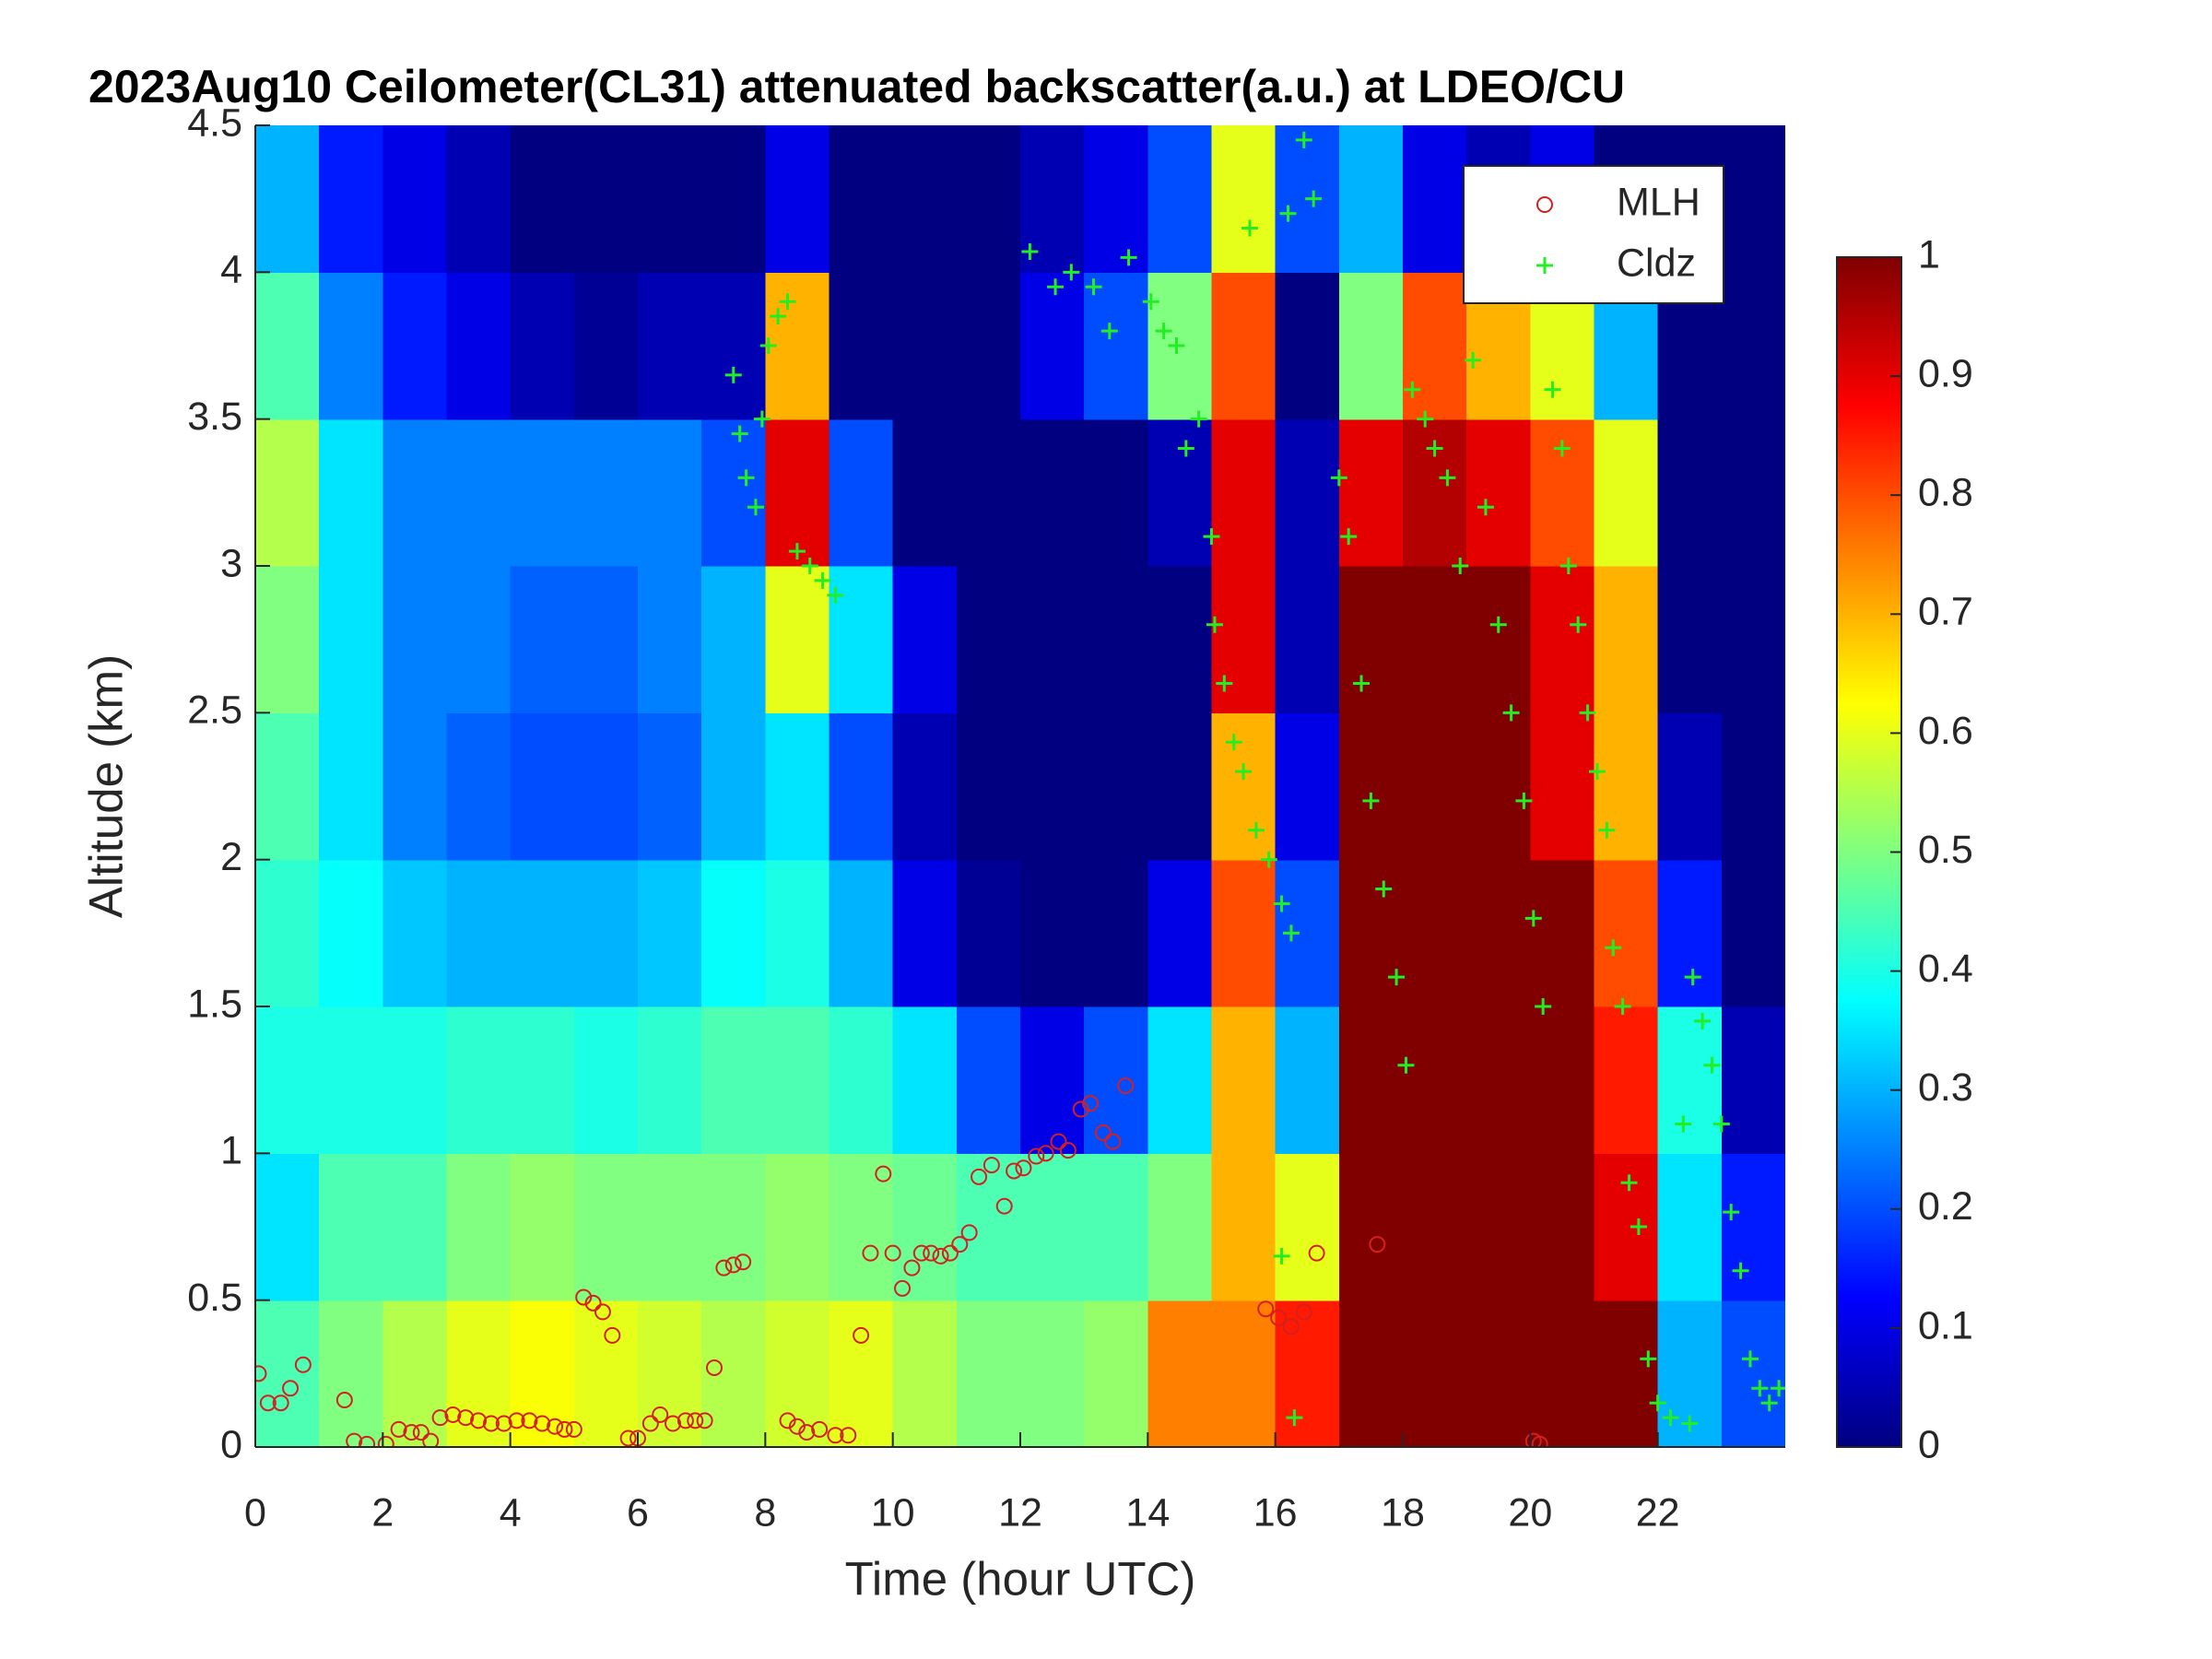 The image size is (2212, 1659). I want to click on colorbar-tick-label: 0, so click(1929, 1444).